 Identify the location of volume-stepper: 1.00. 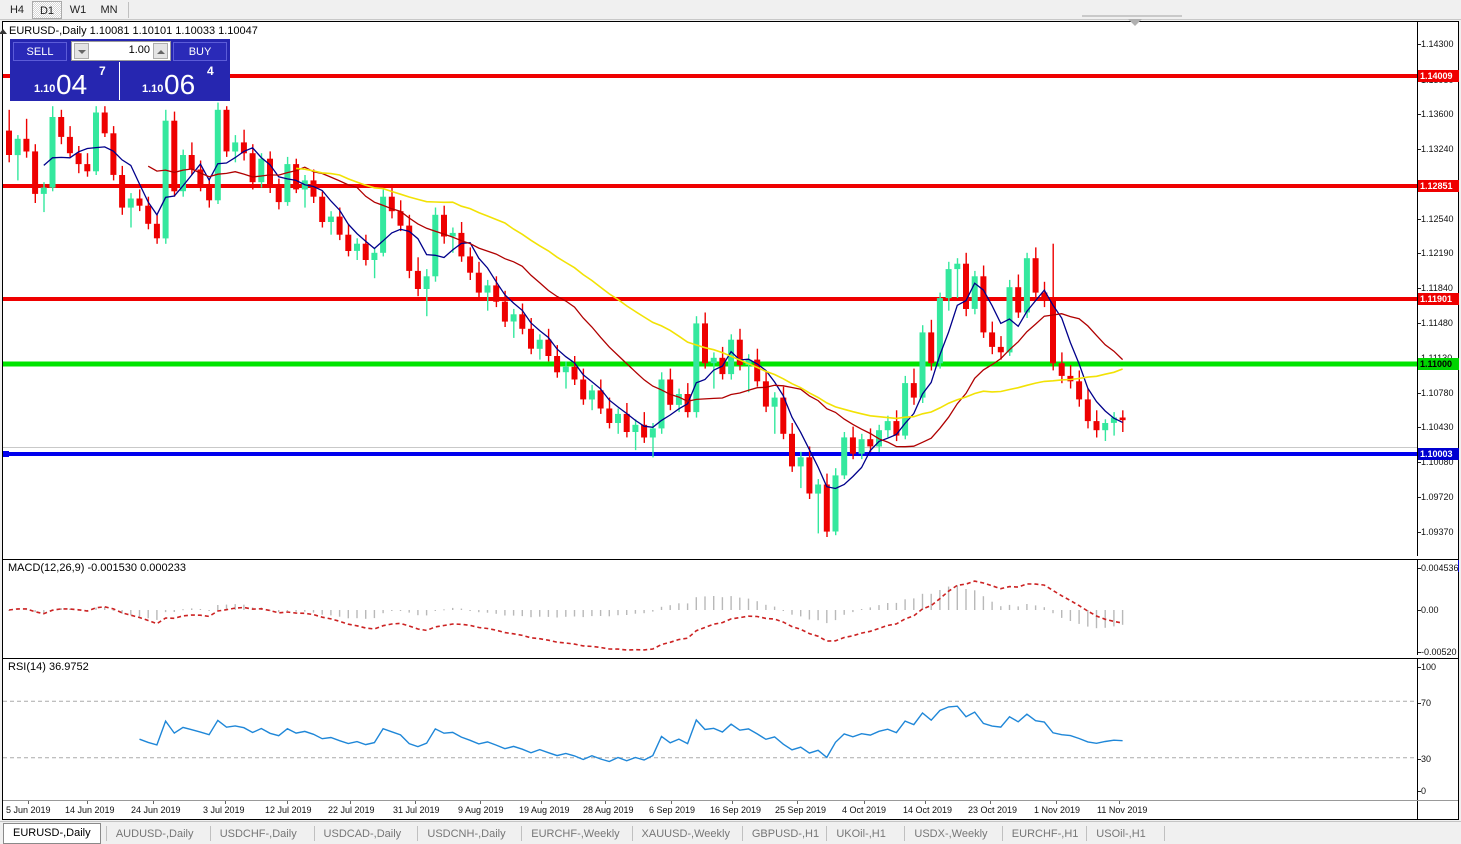
(121, 51).